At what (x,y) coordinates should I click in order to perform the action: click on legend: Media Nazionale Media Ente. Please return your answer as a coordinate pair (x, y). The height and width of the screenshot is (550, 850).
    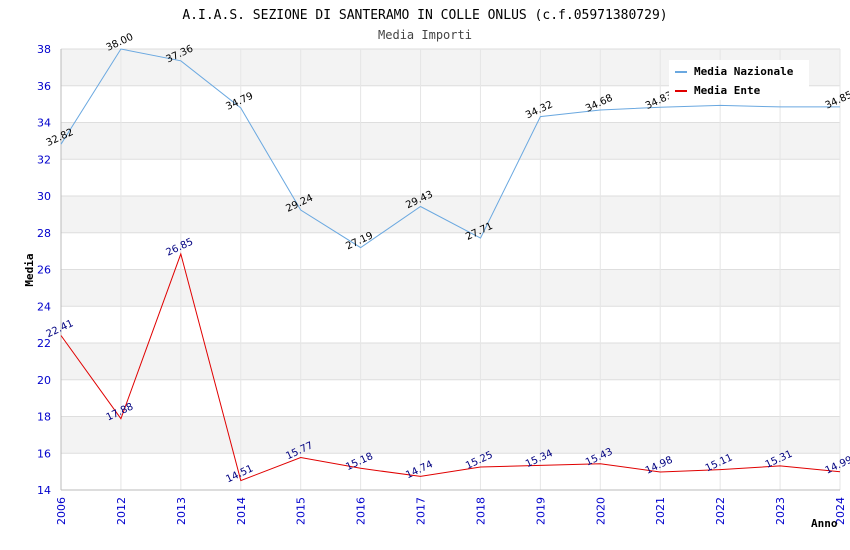
    Looking at the image, I should click on (739, 80).